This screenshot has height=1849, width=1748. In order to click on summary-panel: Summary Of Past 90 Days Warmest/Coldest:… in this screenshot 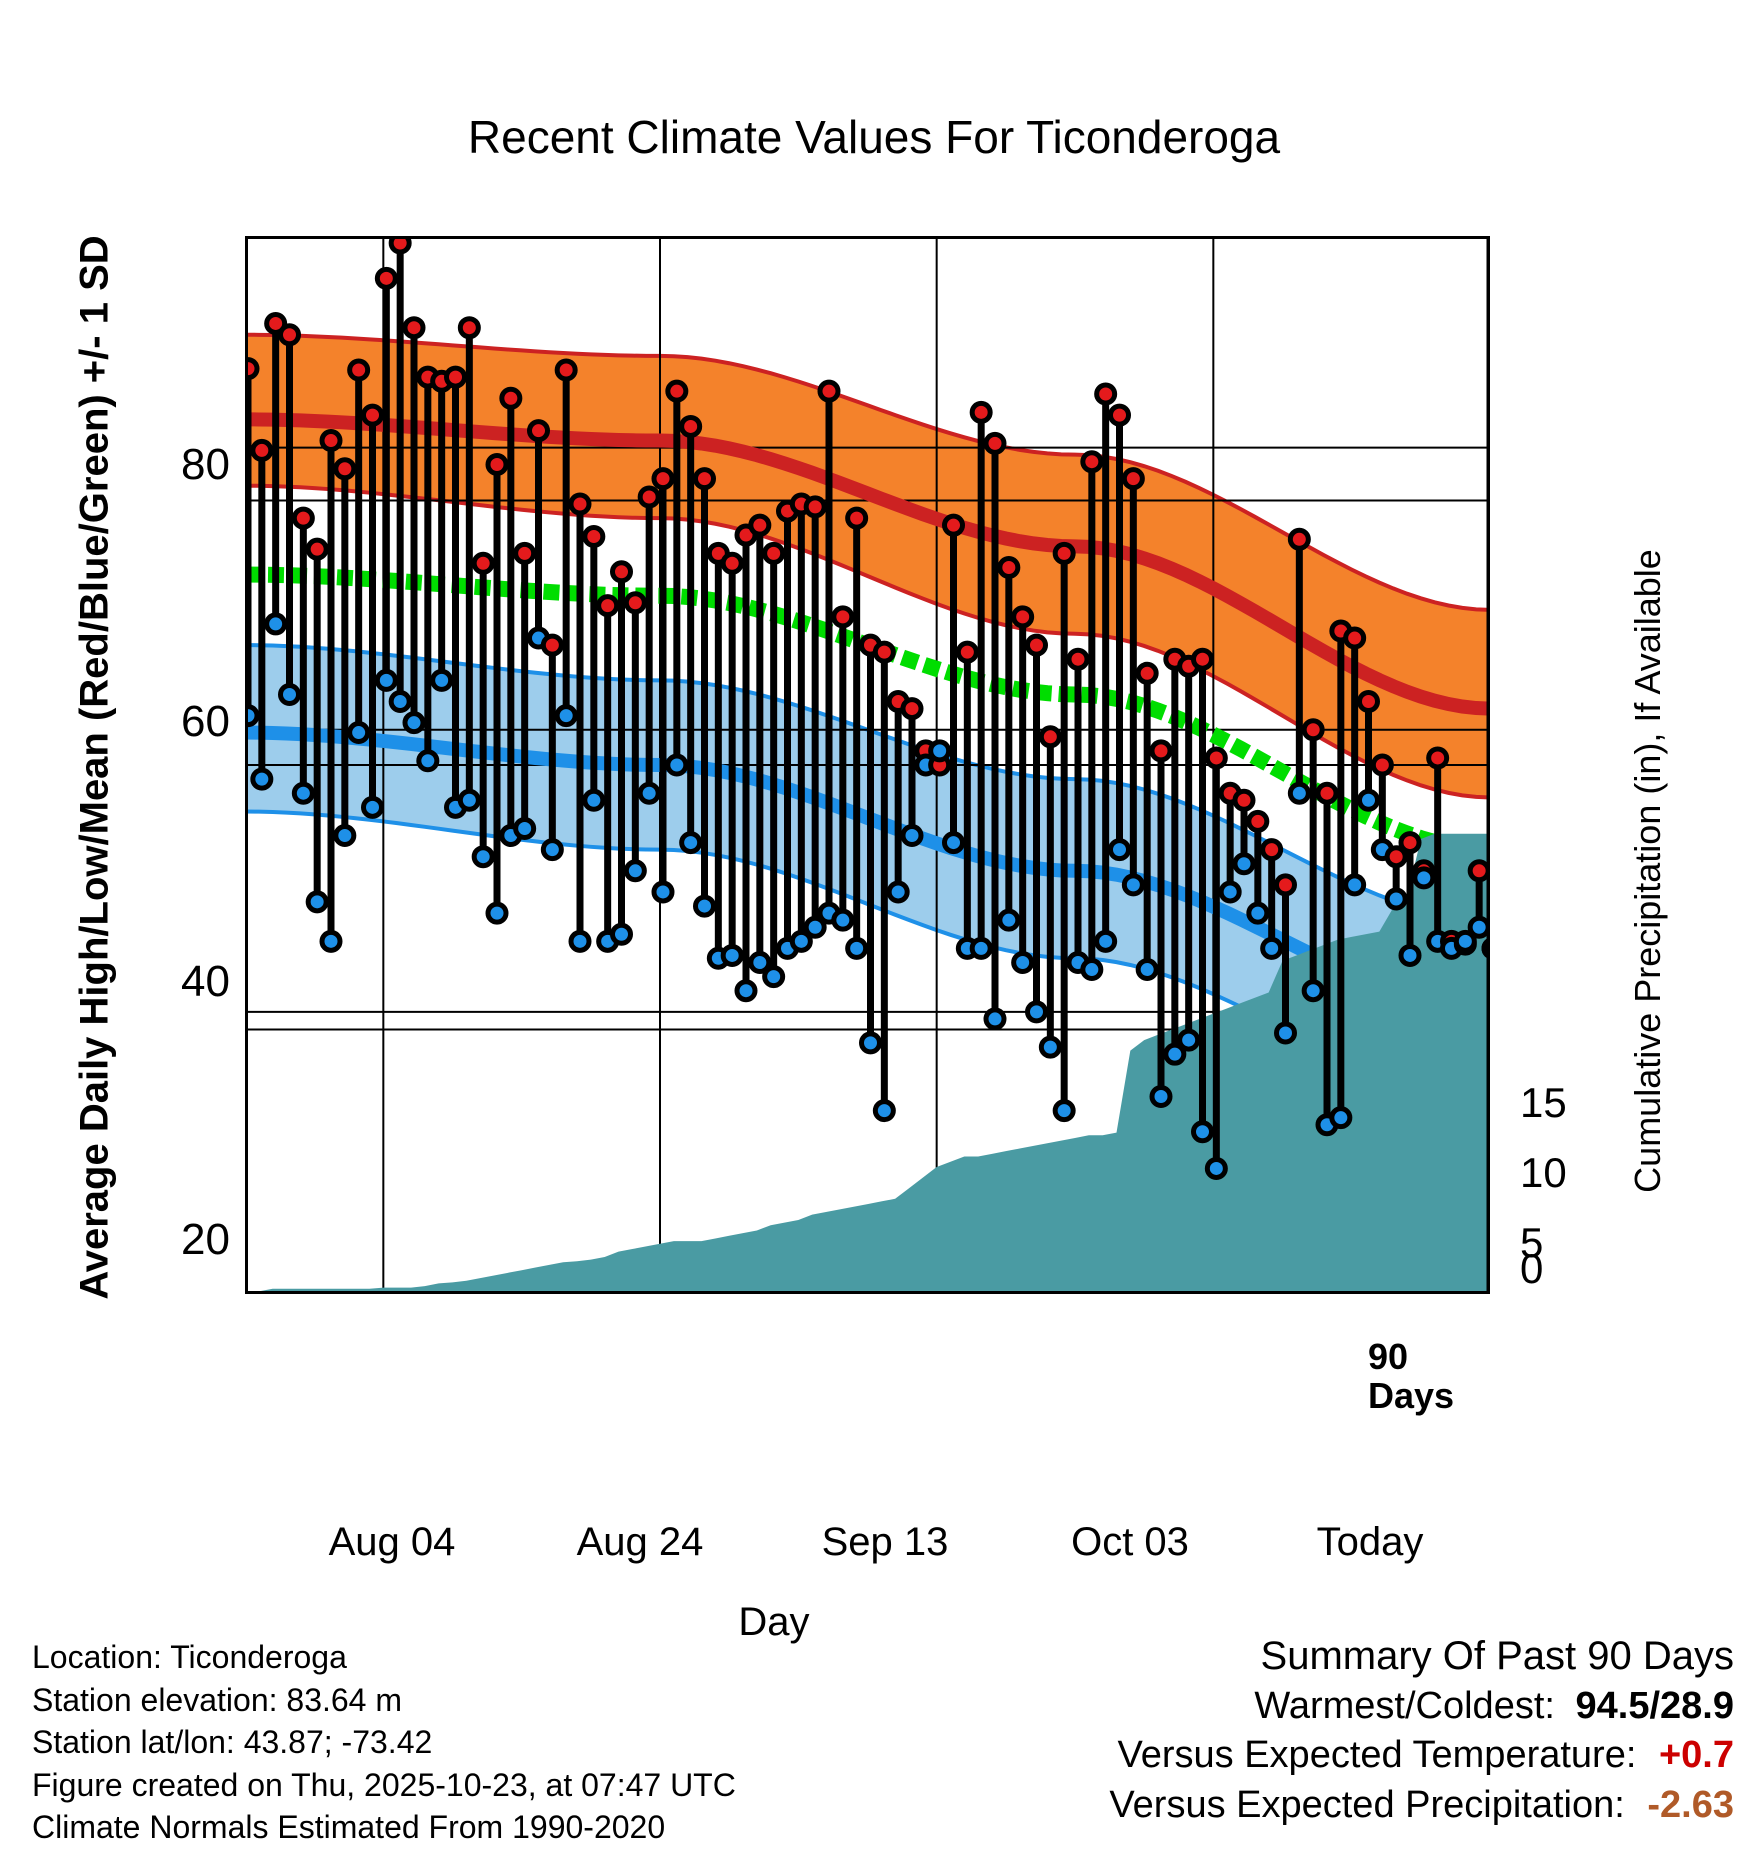, I will do `click(1421, 1730)`.